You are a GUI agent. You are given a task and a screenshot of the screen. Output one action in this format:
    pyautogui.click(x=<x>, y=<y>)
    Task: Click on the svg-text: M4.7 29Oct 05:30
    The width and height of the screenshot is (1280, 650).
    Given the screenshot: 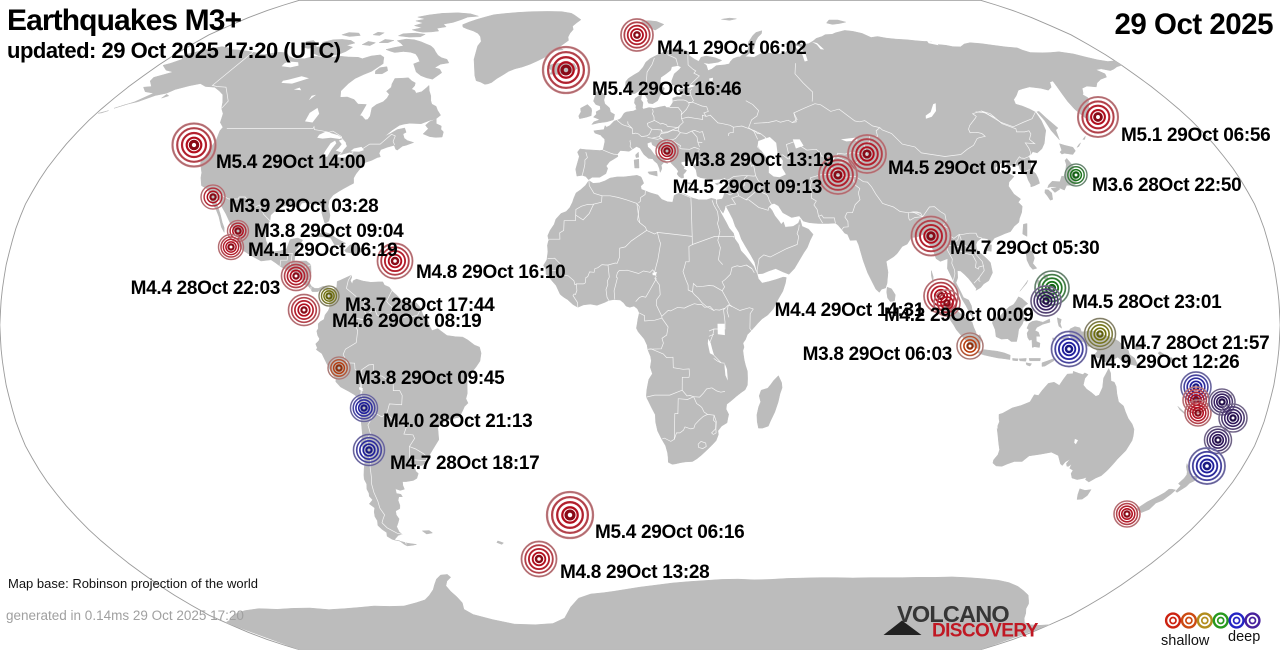 What is the action you would take?
    pyautogui.click(x=1024, y=248)
    